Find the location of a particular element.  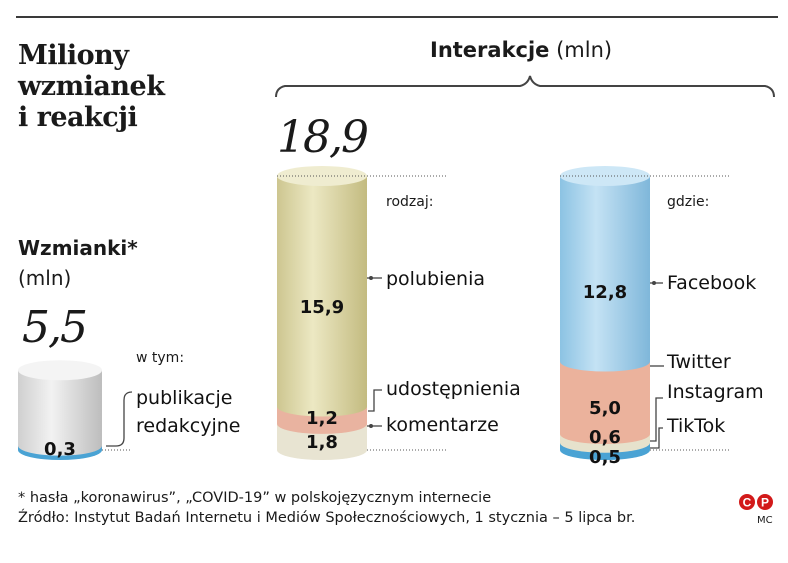

title-line: wzmianek is located at coordinates (91, 86).